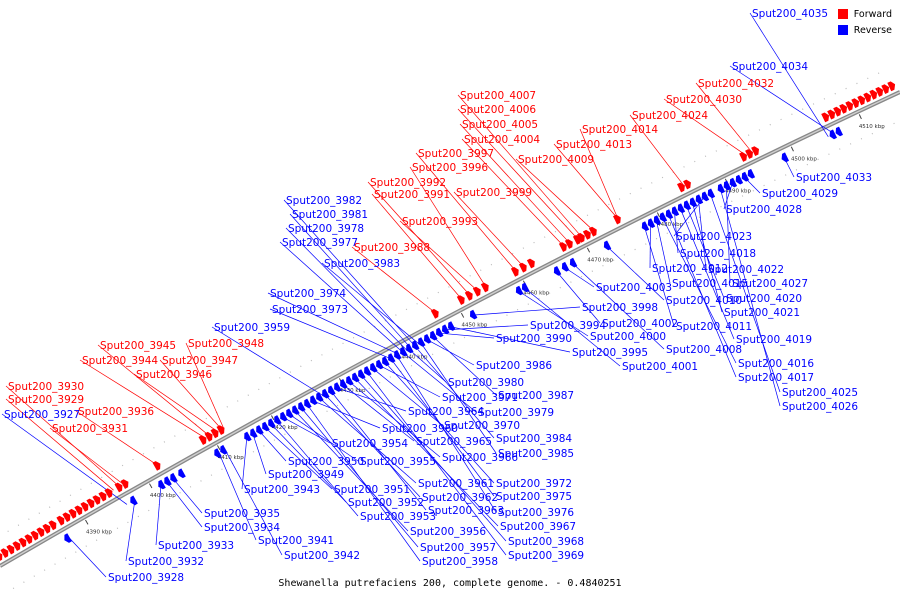 The height and width of the screenshot is (600, 900). I want to click on gene-label: Sput200_4021, so click(762, 313).